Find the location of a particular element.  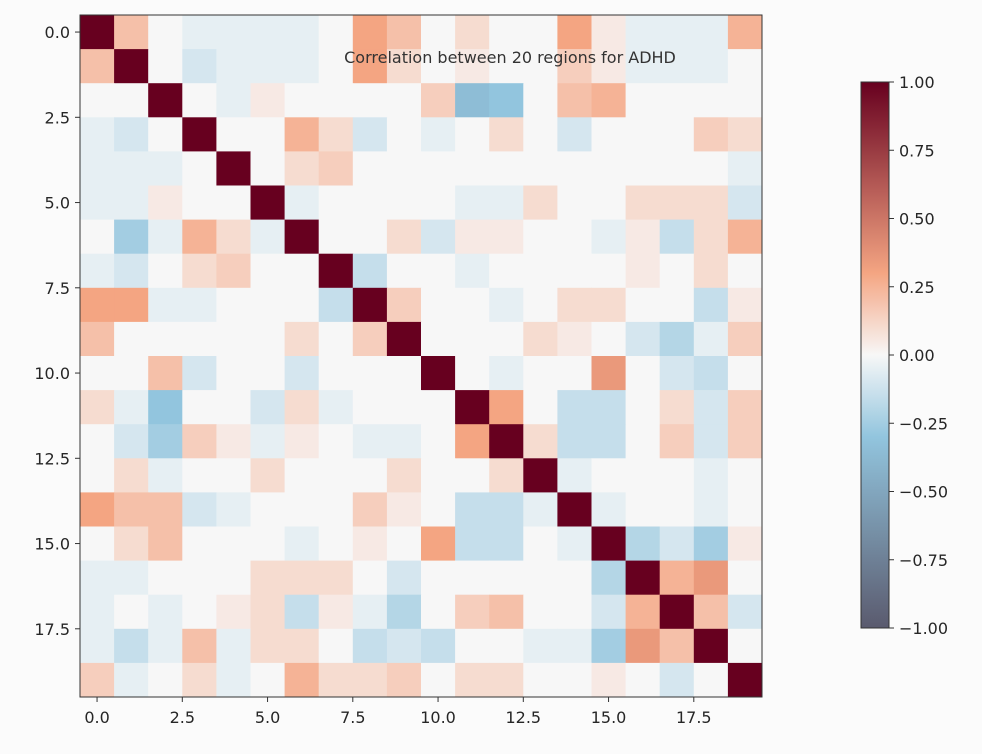

colorbar-tick-label: 0.00 is located at coordinates (917, 355).